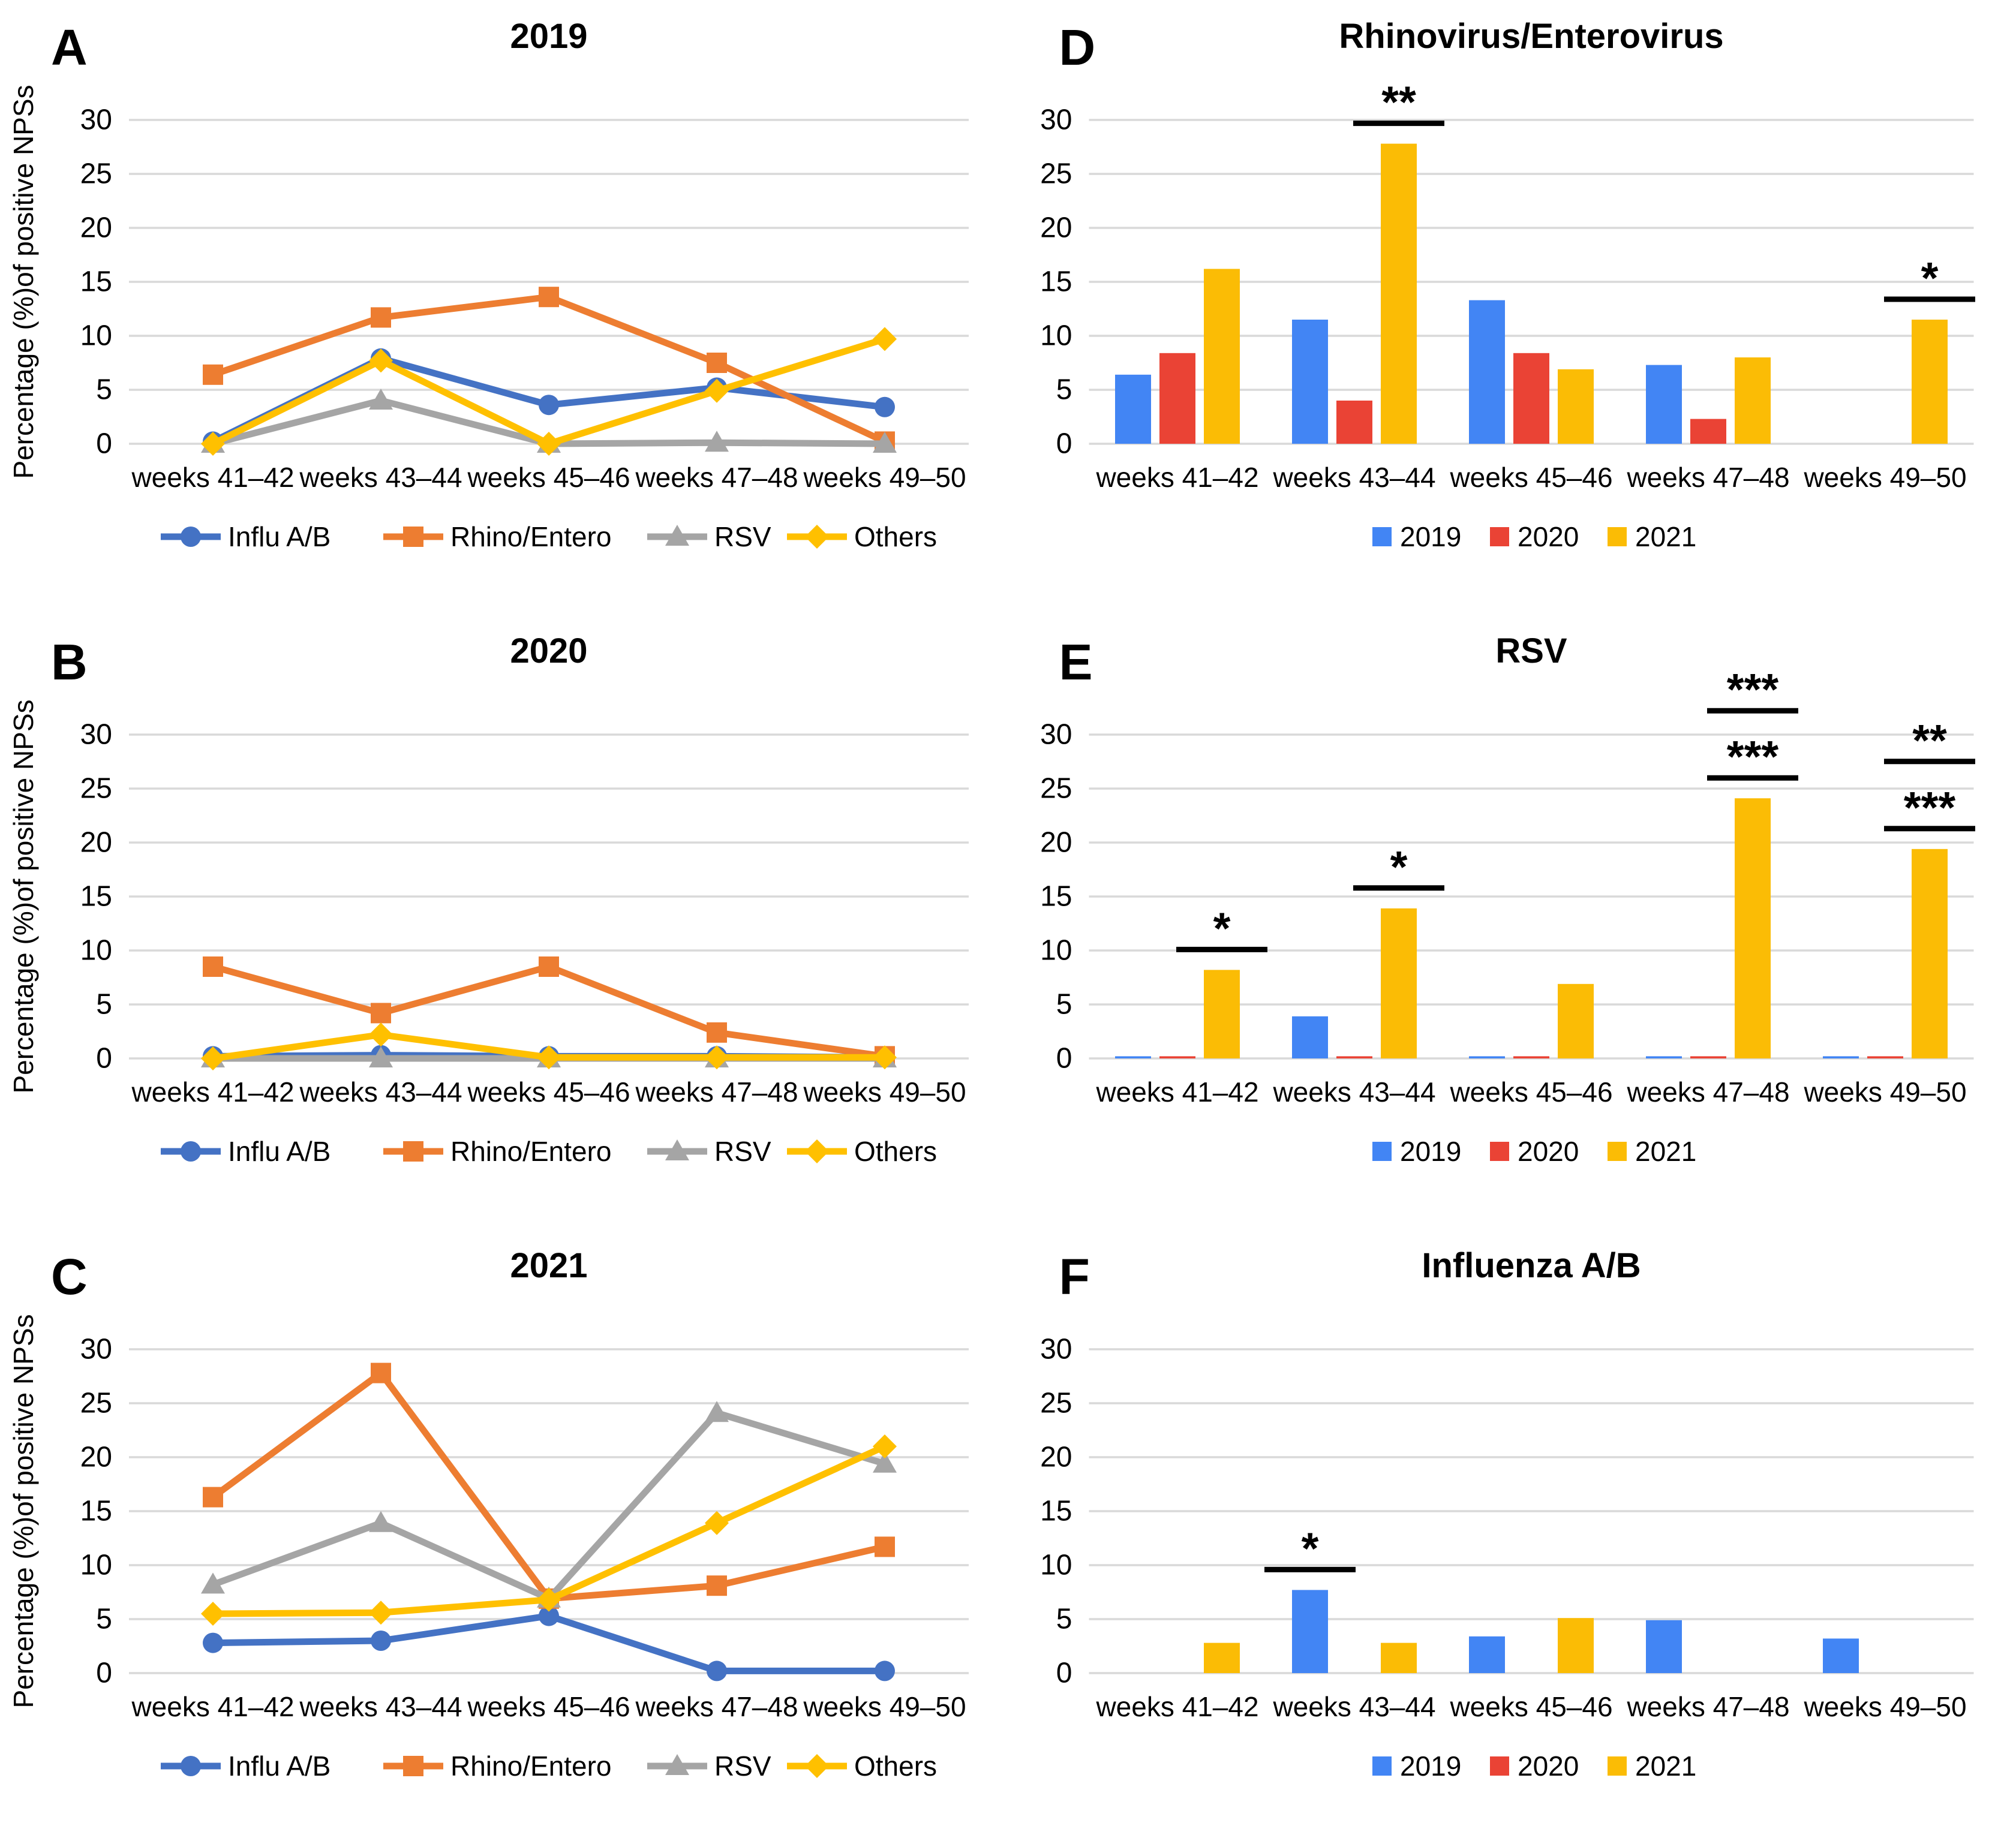 This screenshot has width=2016, height=1844. I want to click on panel-title: Rhinovirus/Enterovirus, so click(1531, 36).